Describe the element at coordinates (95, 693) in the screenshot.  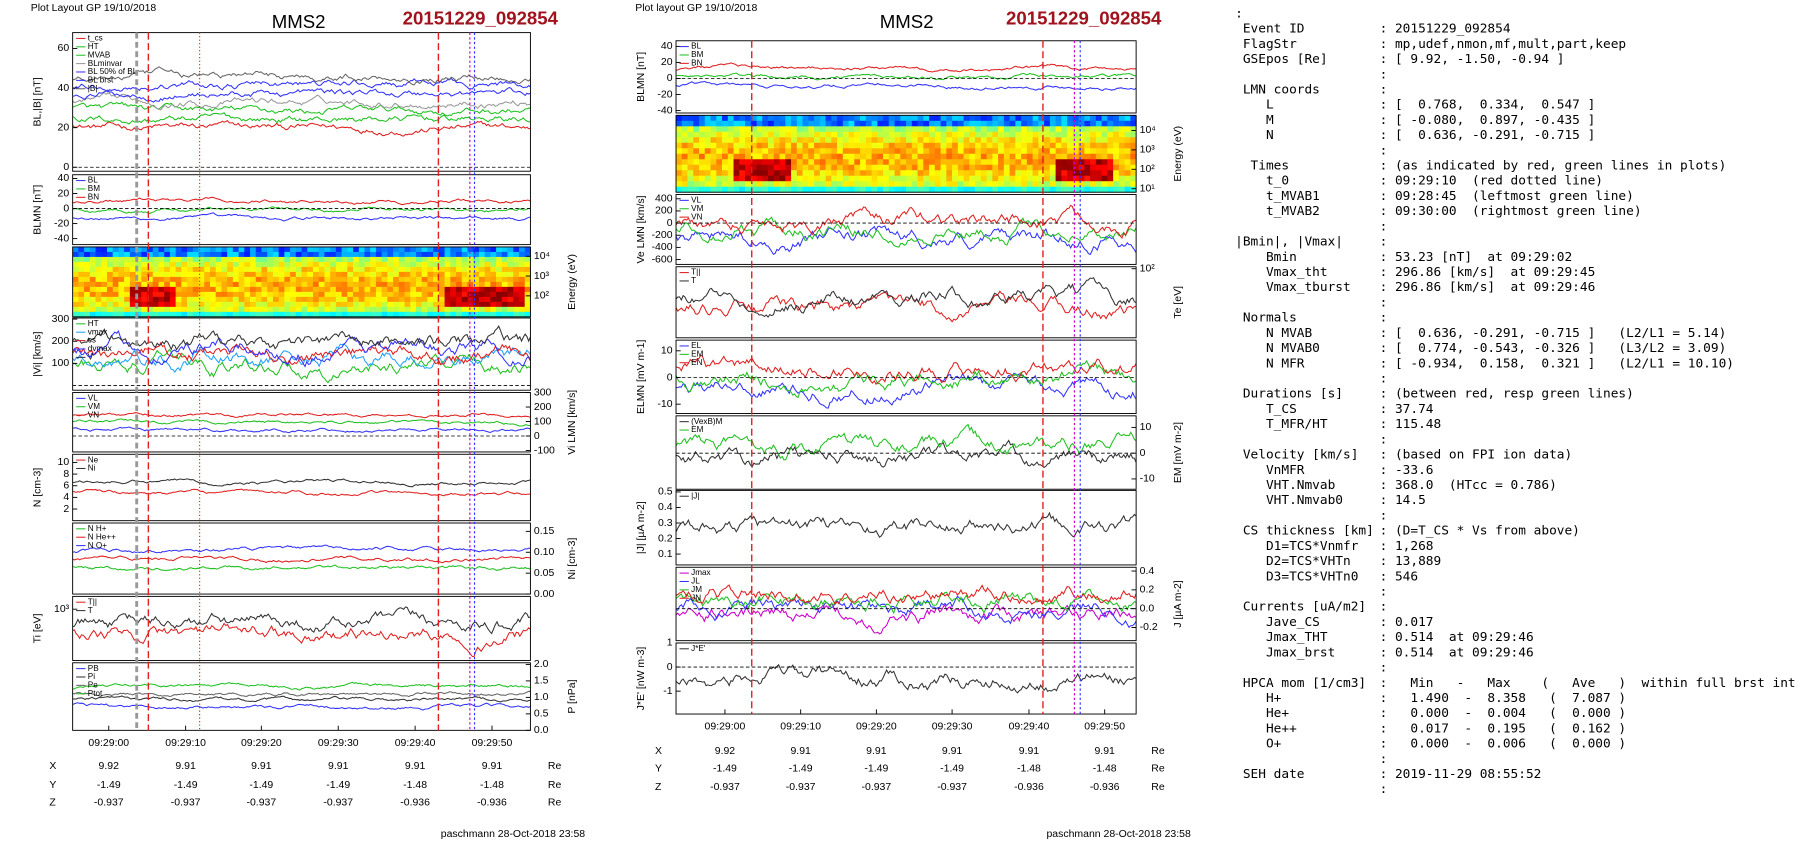
I see `legend-label: Ptot` at that location.